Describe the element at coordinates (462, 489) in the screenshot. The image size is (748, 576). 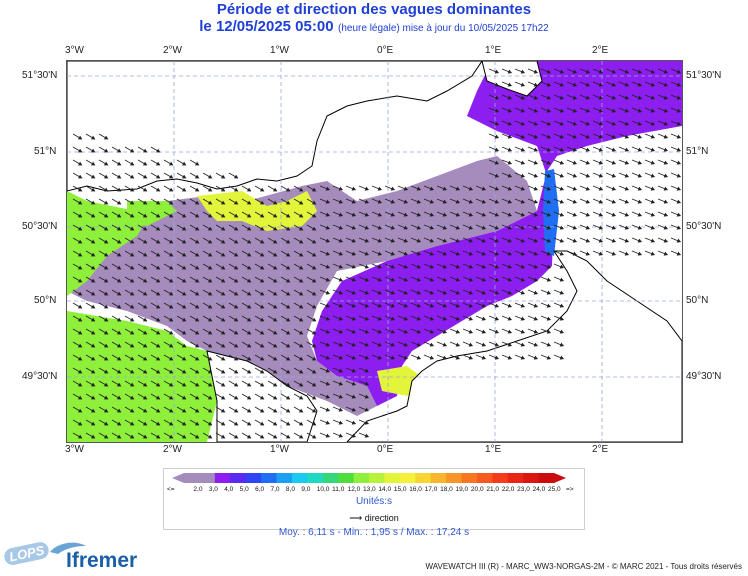
I see `colorbar-tick-label: 19,0` at that location.